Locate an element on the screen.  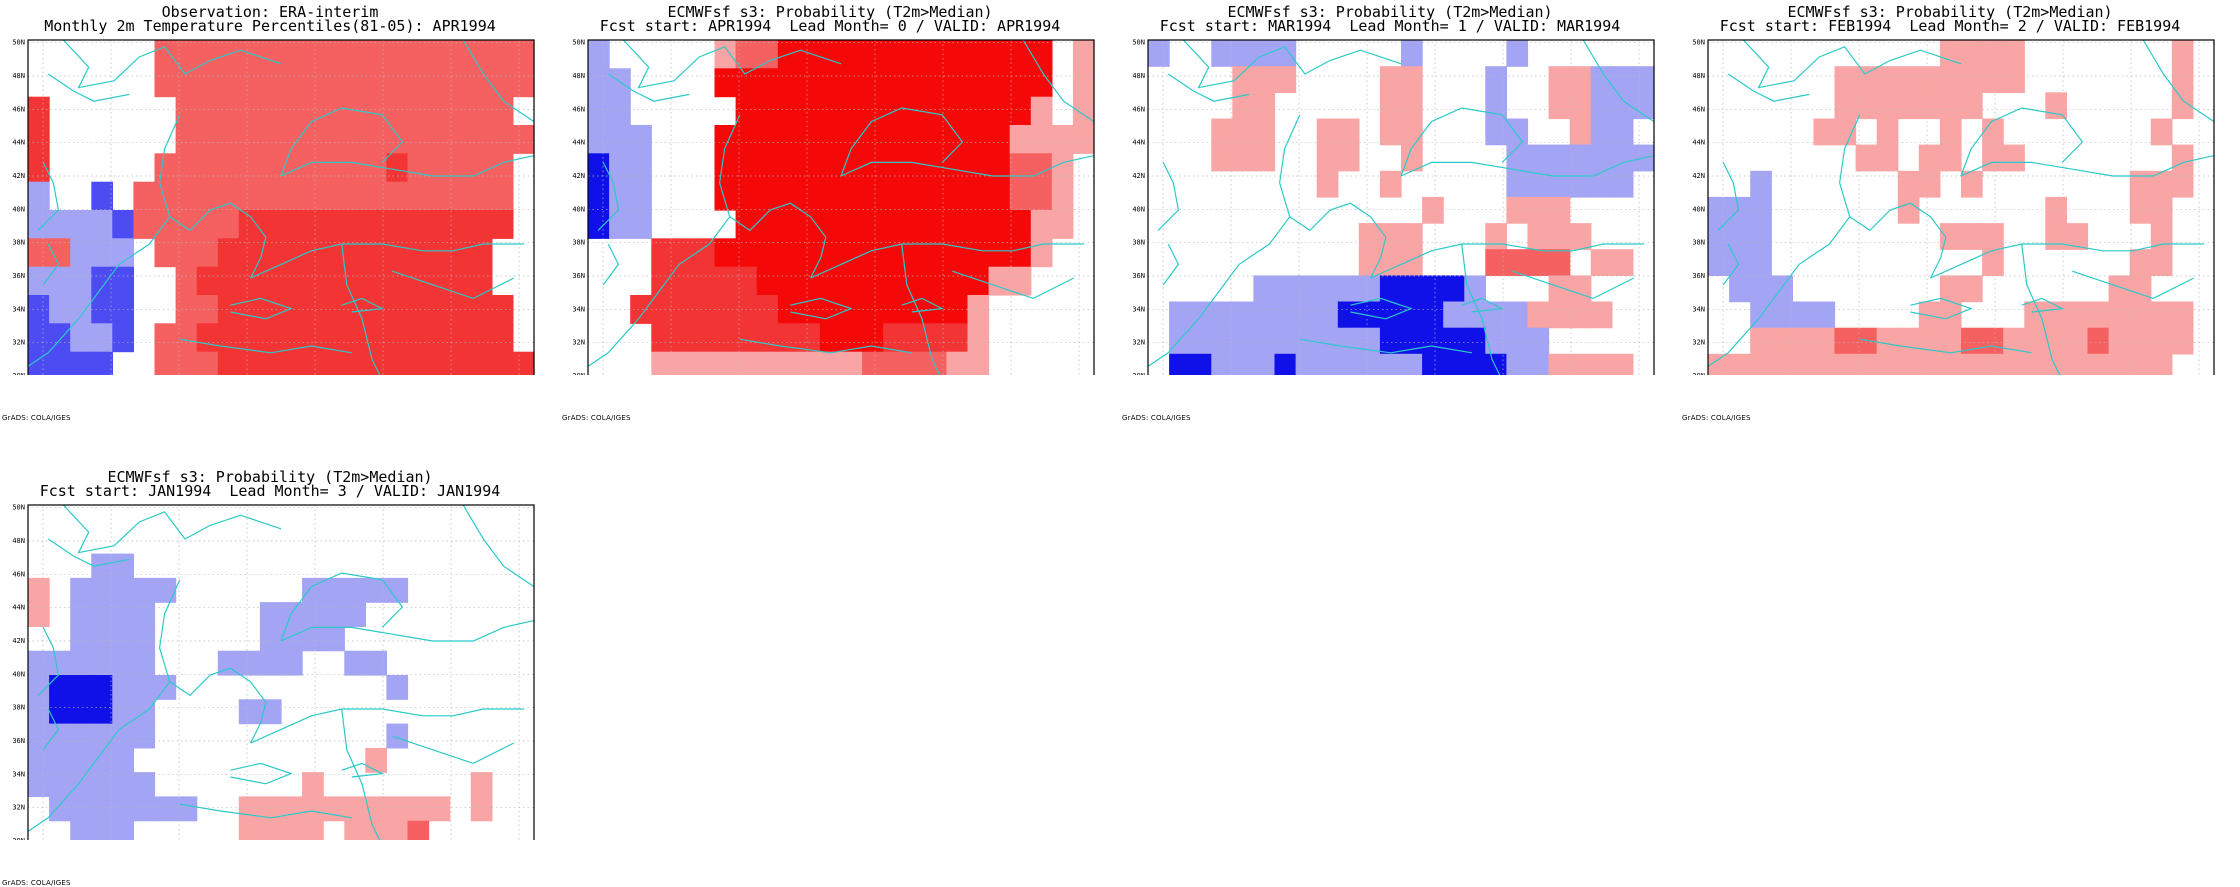
panel-title-line1: ECMWFsf s3: Probability (T2m>Median) is located at coordinates (1390, 12).